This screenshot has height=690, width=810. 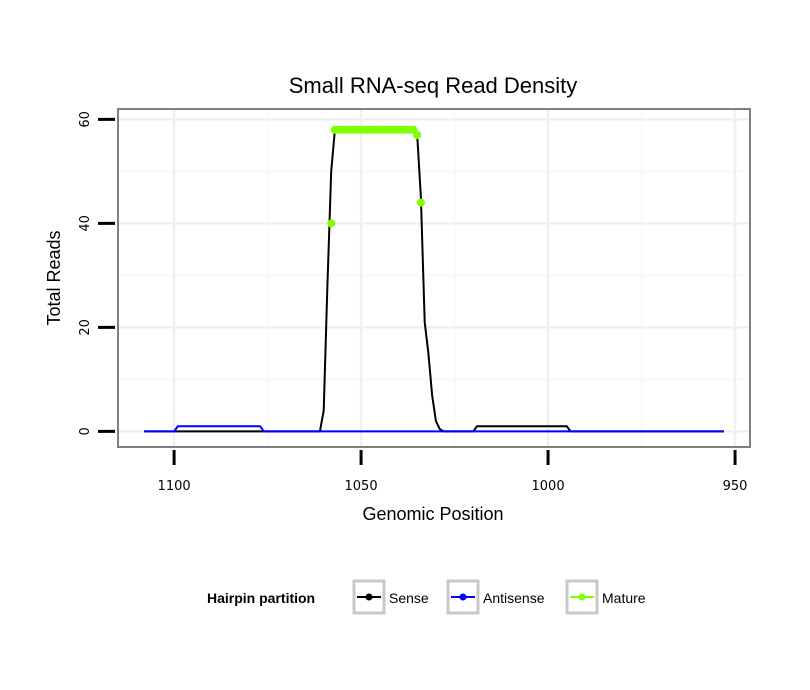 I want to click on y-tick-label: 0, so click(x=85, y=431).